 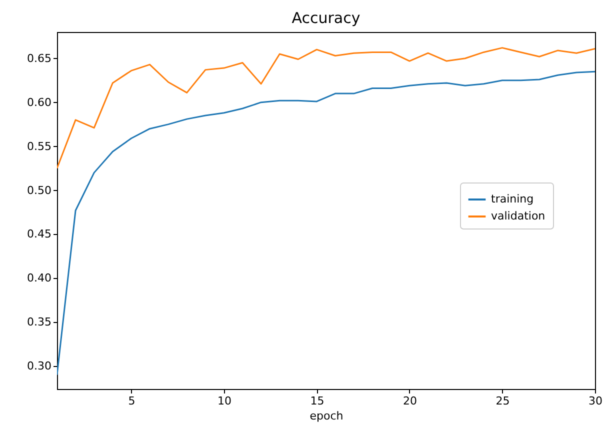 I want to click on legend-label: validation, so click(x=518, y=216).